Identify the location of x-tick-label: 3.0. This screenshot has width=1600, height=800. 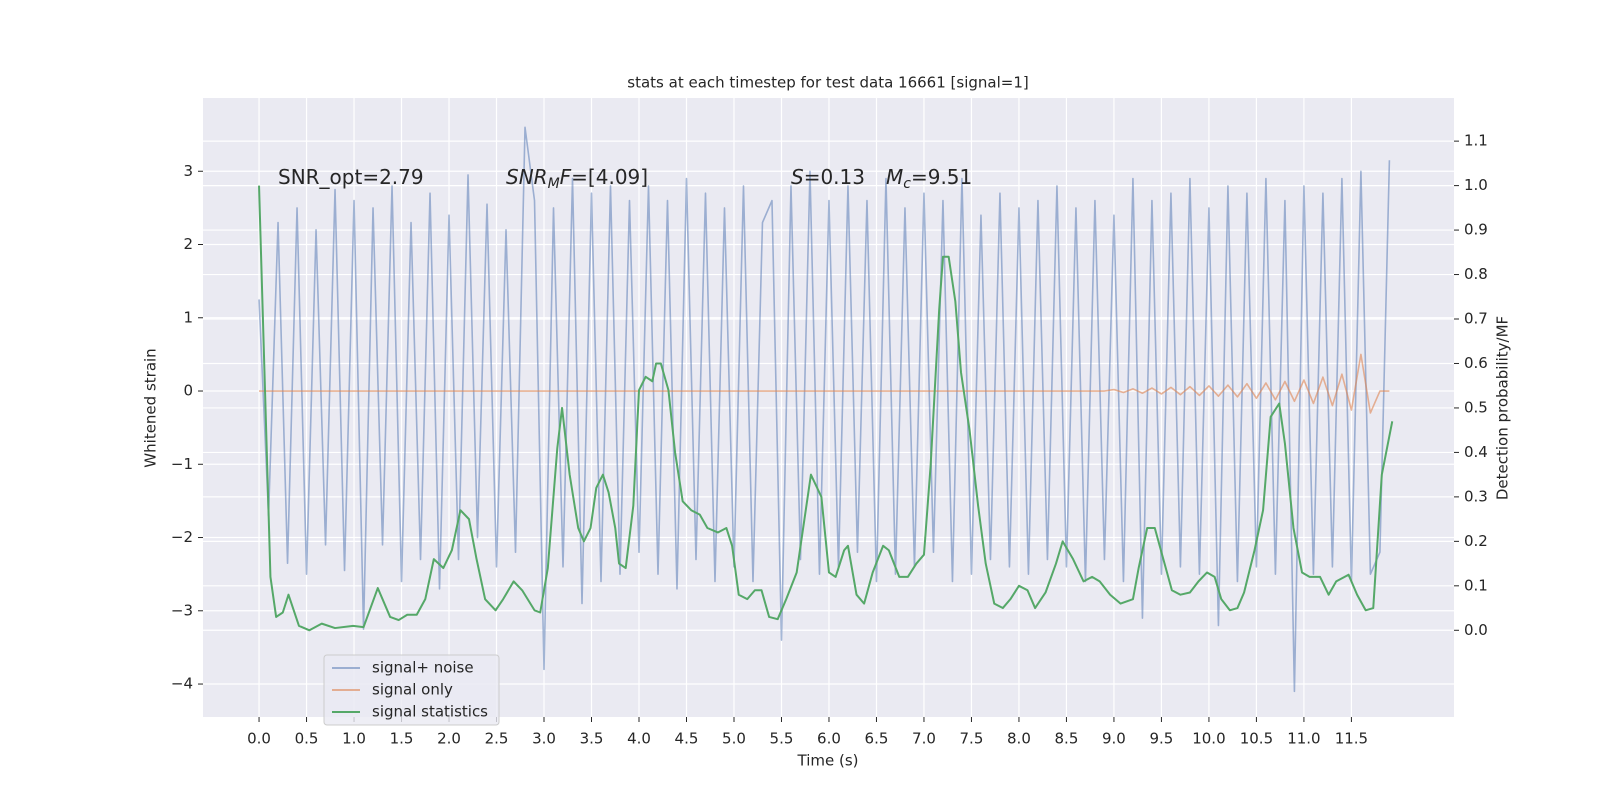
(544, 739).